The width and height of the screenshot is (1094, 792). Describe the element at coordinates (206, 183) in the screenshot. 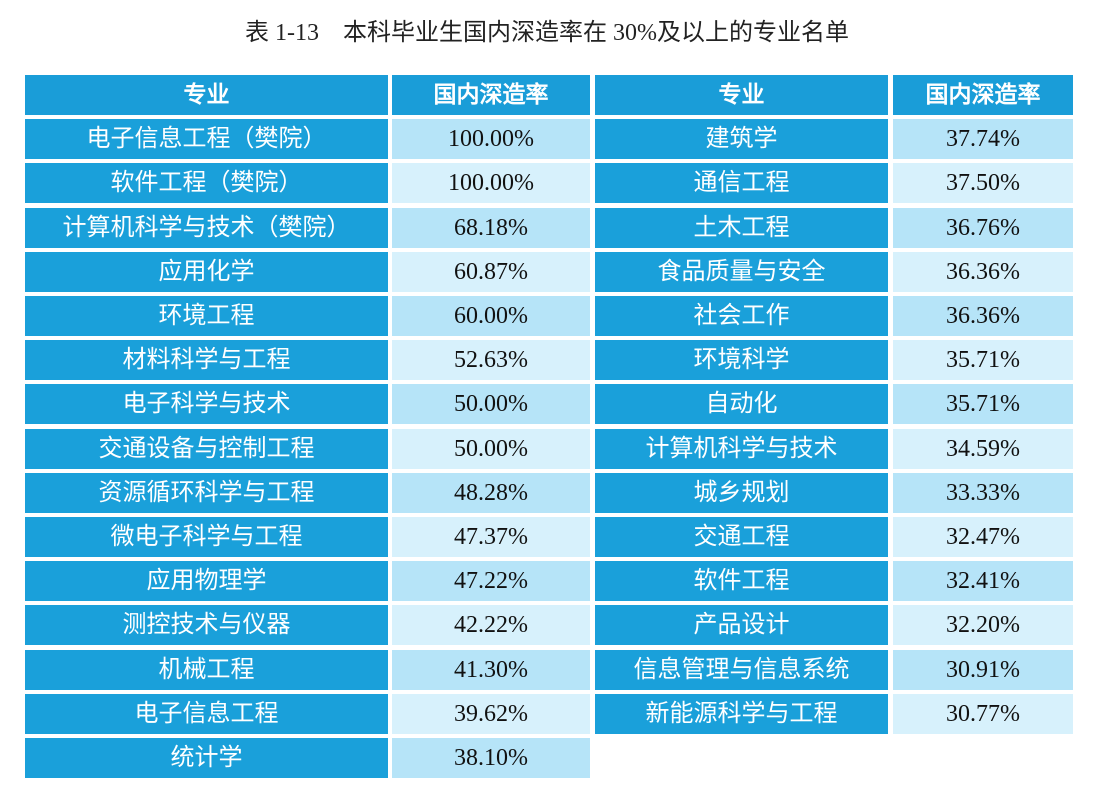

I see `major-cell: 软件工程（樊院）` at that location.